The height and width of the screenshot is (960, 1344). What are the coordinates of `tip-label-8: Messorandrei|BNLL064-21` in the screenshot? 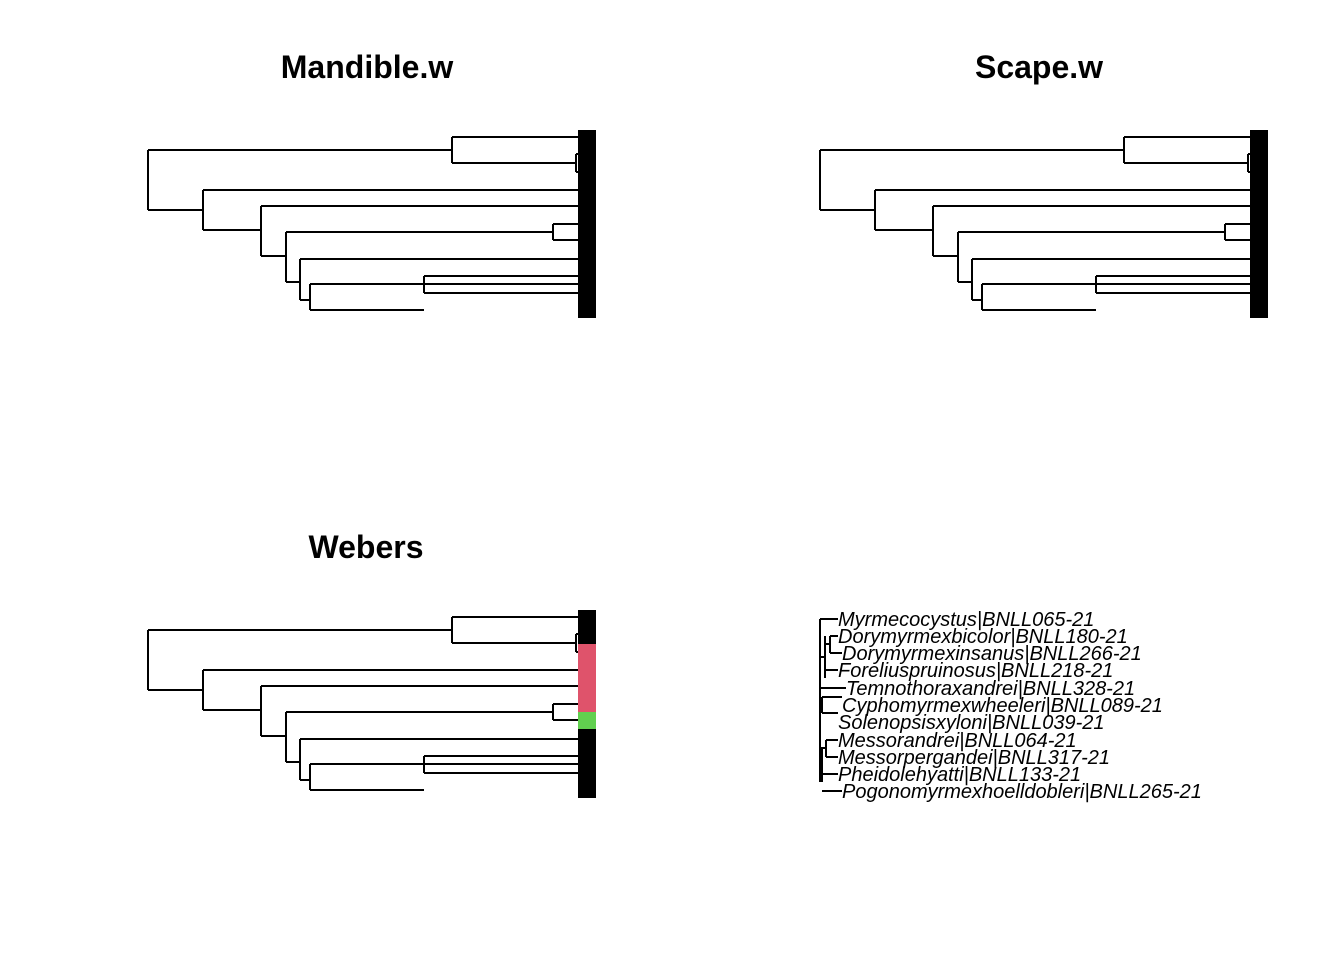 It's located at (957, 741).